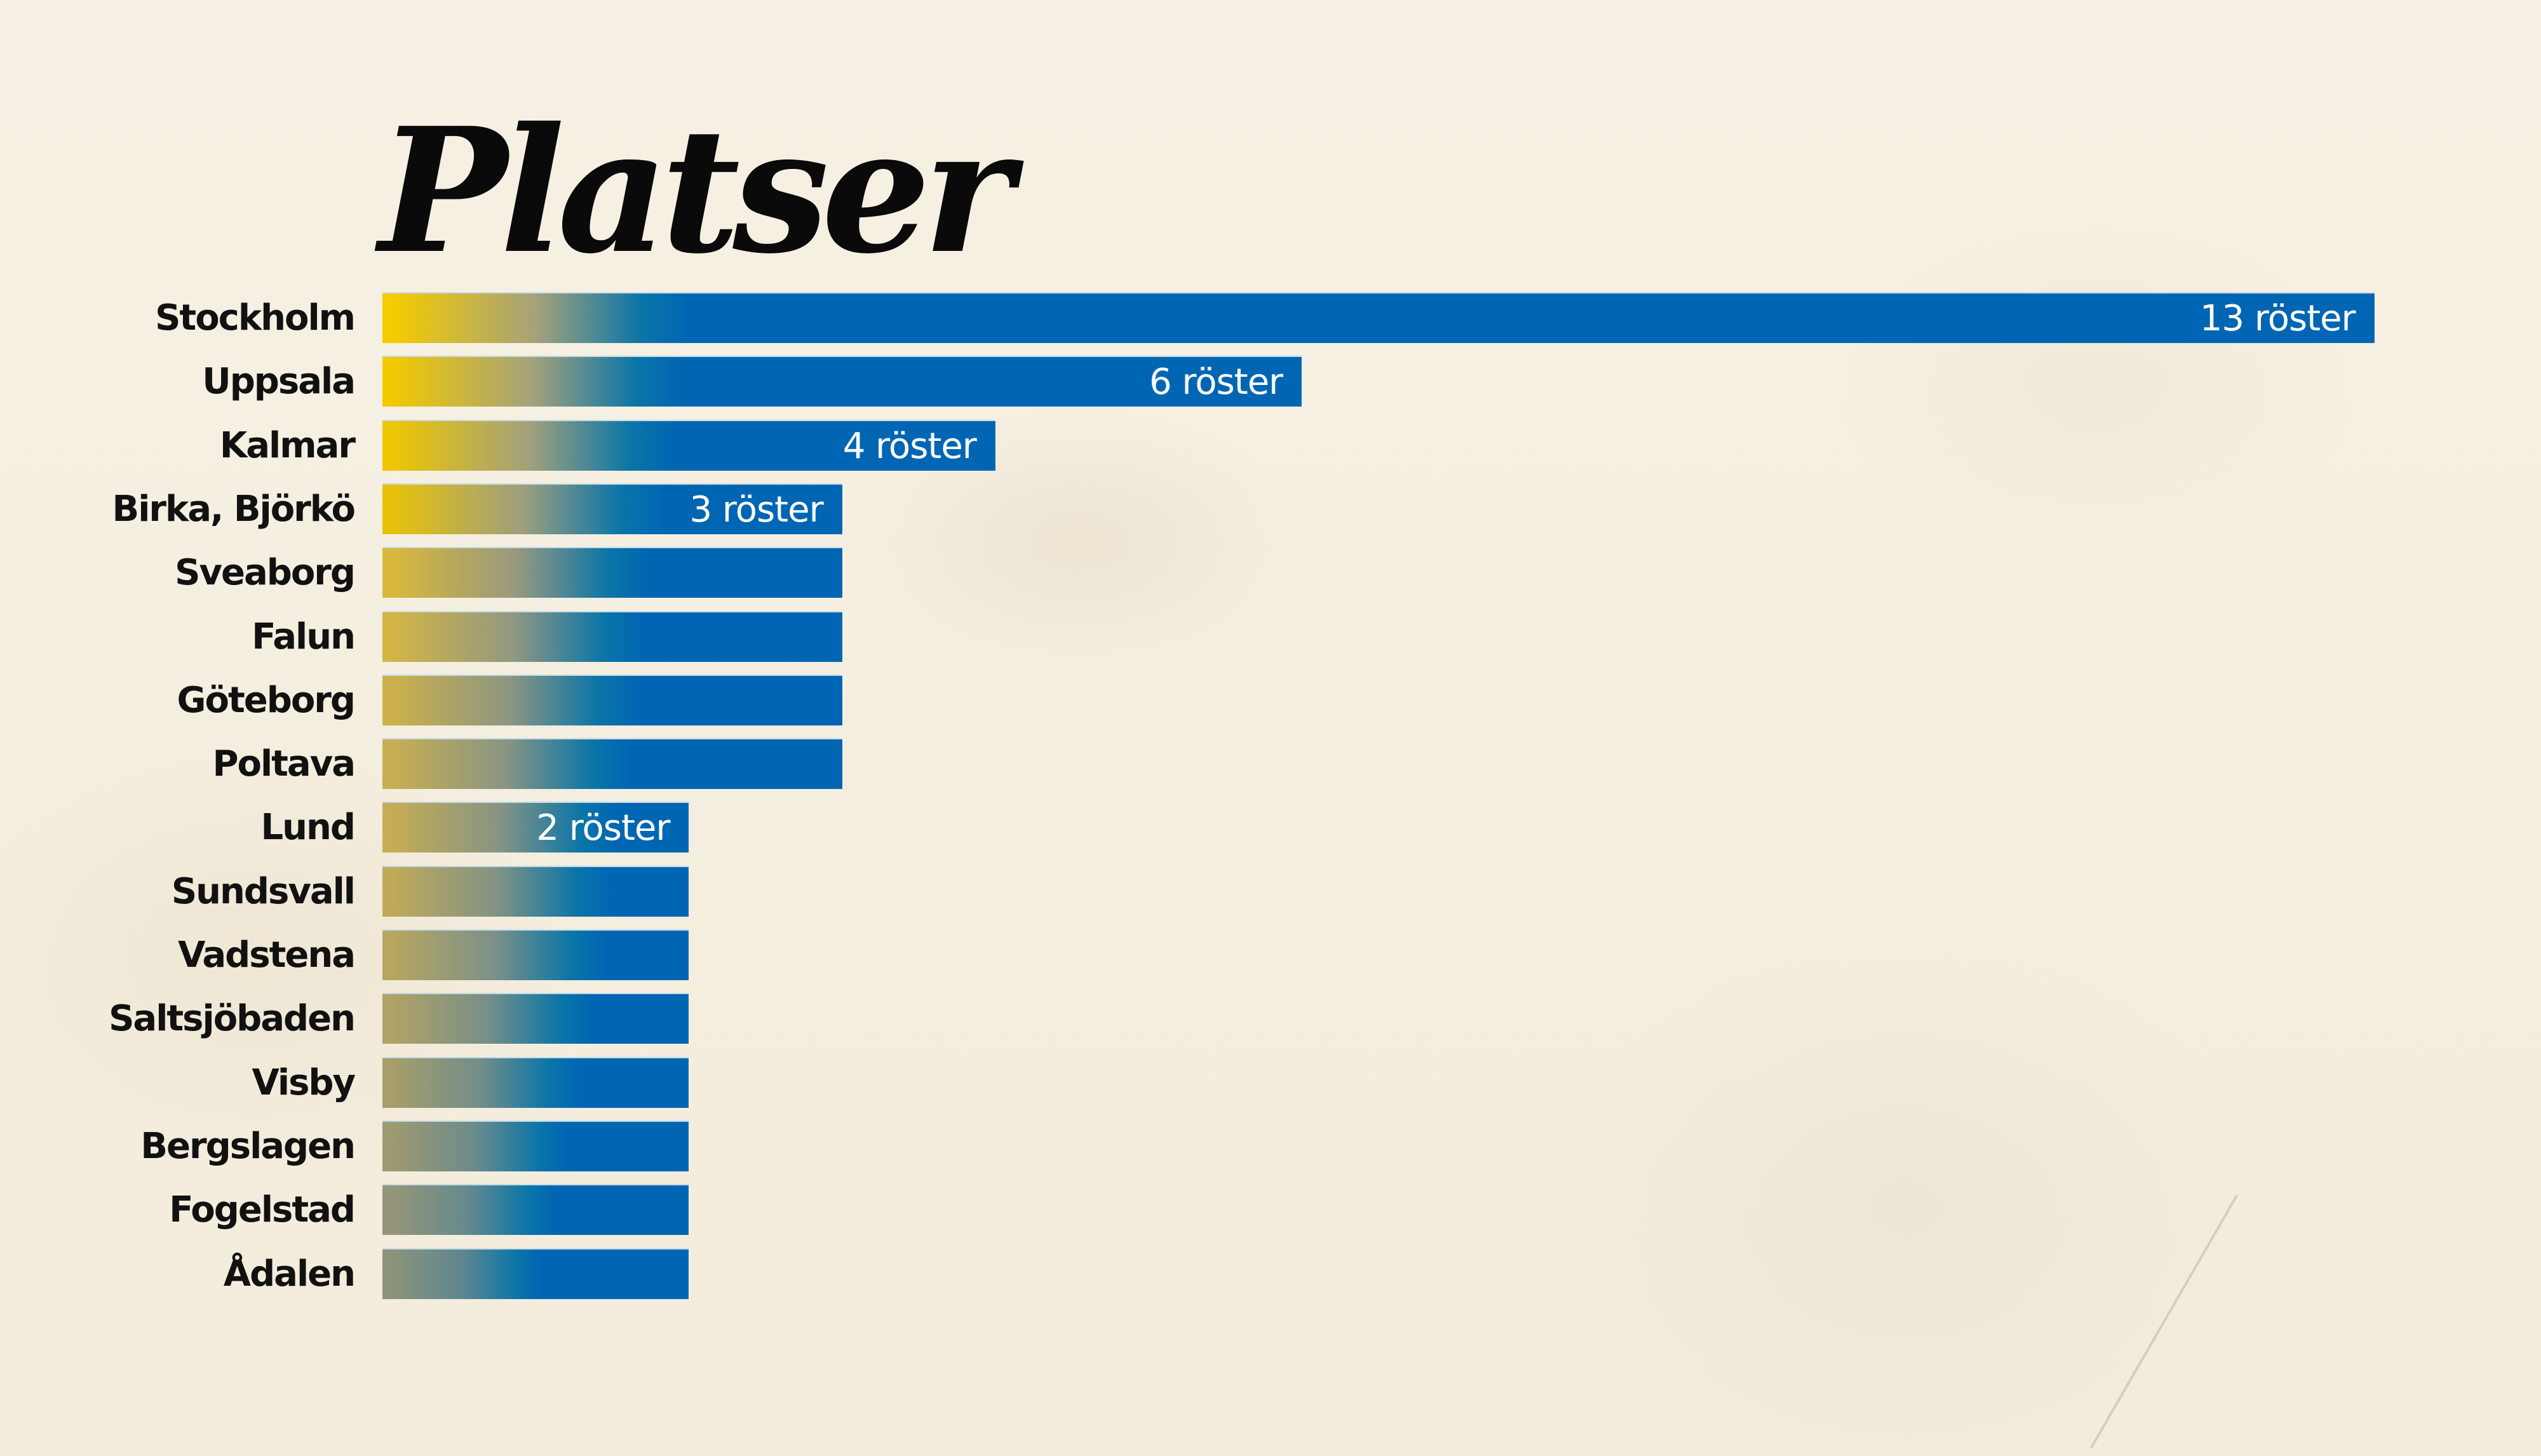 The image size is (2541, 1456). Describe the element at coordinates (756, 509) in the screenshot. I see `value-label: 3 röster` at that location.